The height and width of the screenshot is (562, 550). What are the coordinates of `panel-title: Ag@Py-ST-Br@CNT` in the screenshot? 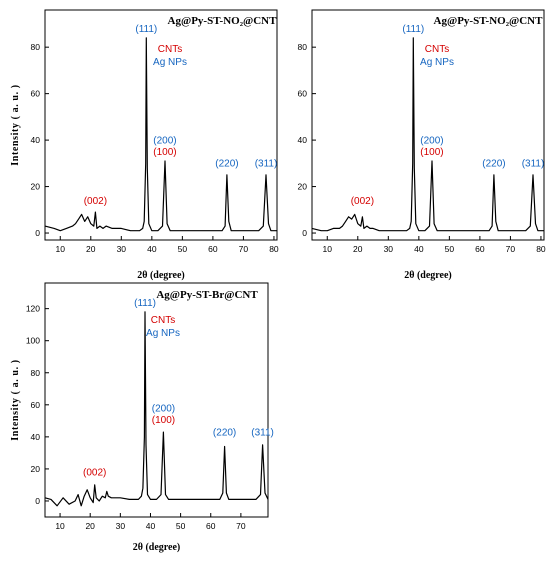 It's located at (207, 295).